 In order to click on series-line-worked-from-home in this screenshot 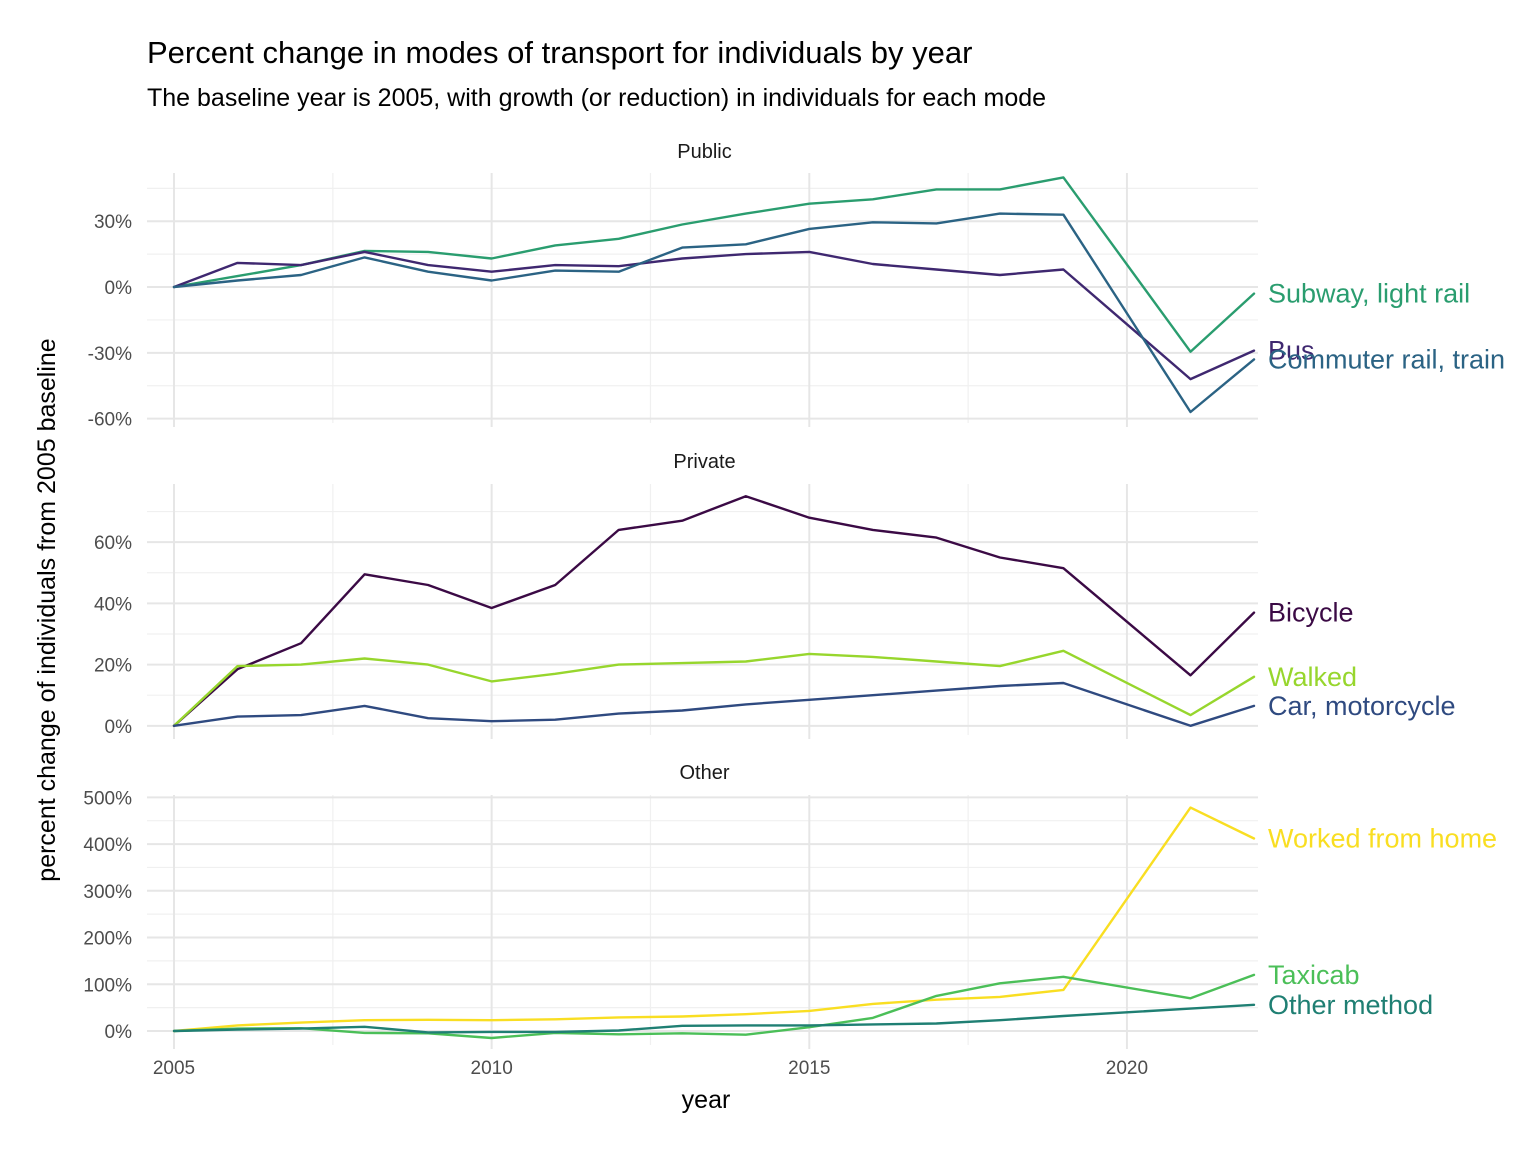, I will do `click(714, 919)`.